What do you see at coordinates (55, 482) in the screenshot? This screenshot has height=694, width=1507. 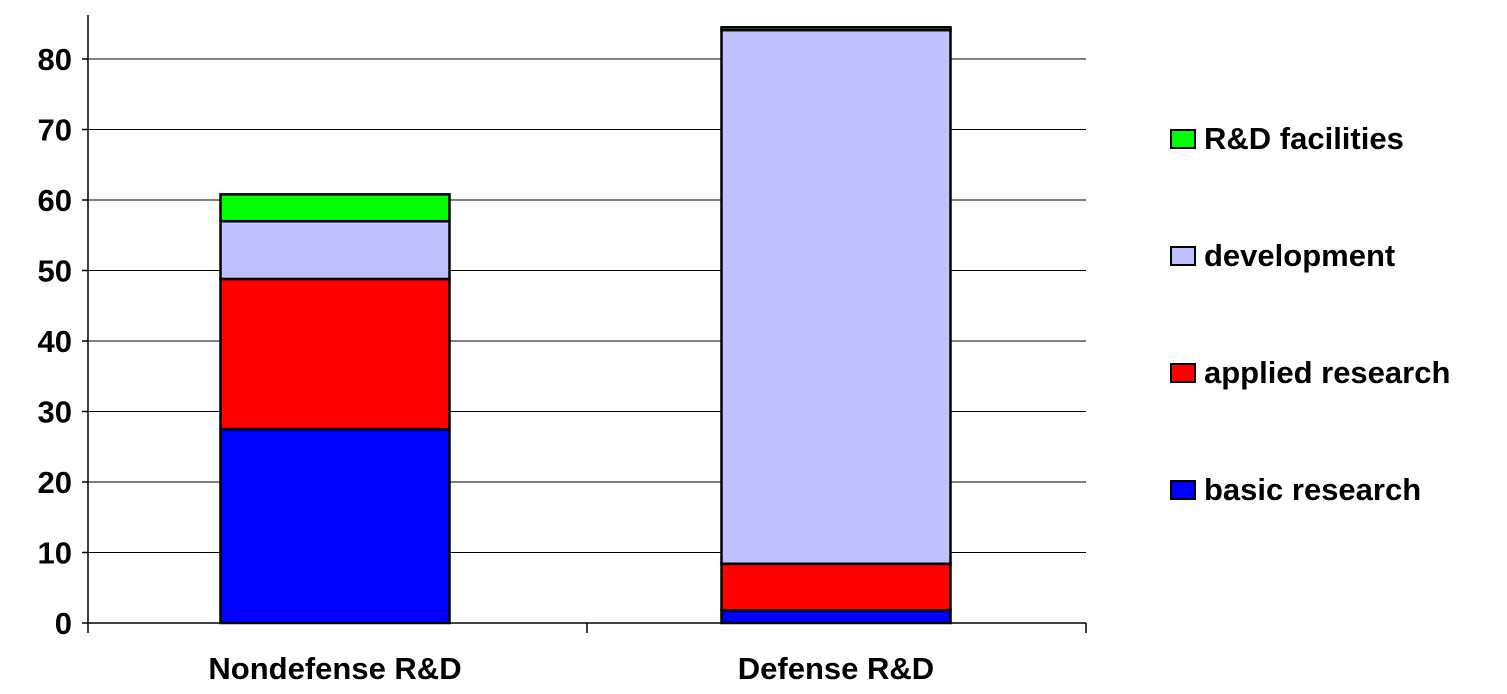 I see `y-tick-label-20: 20` at bounding box center [55, 482].